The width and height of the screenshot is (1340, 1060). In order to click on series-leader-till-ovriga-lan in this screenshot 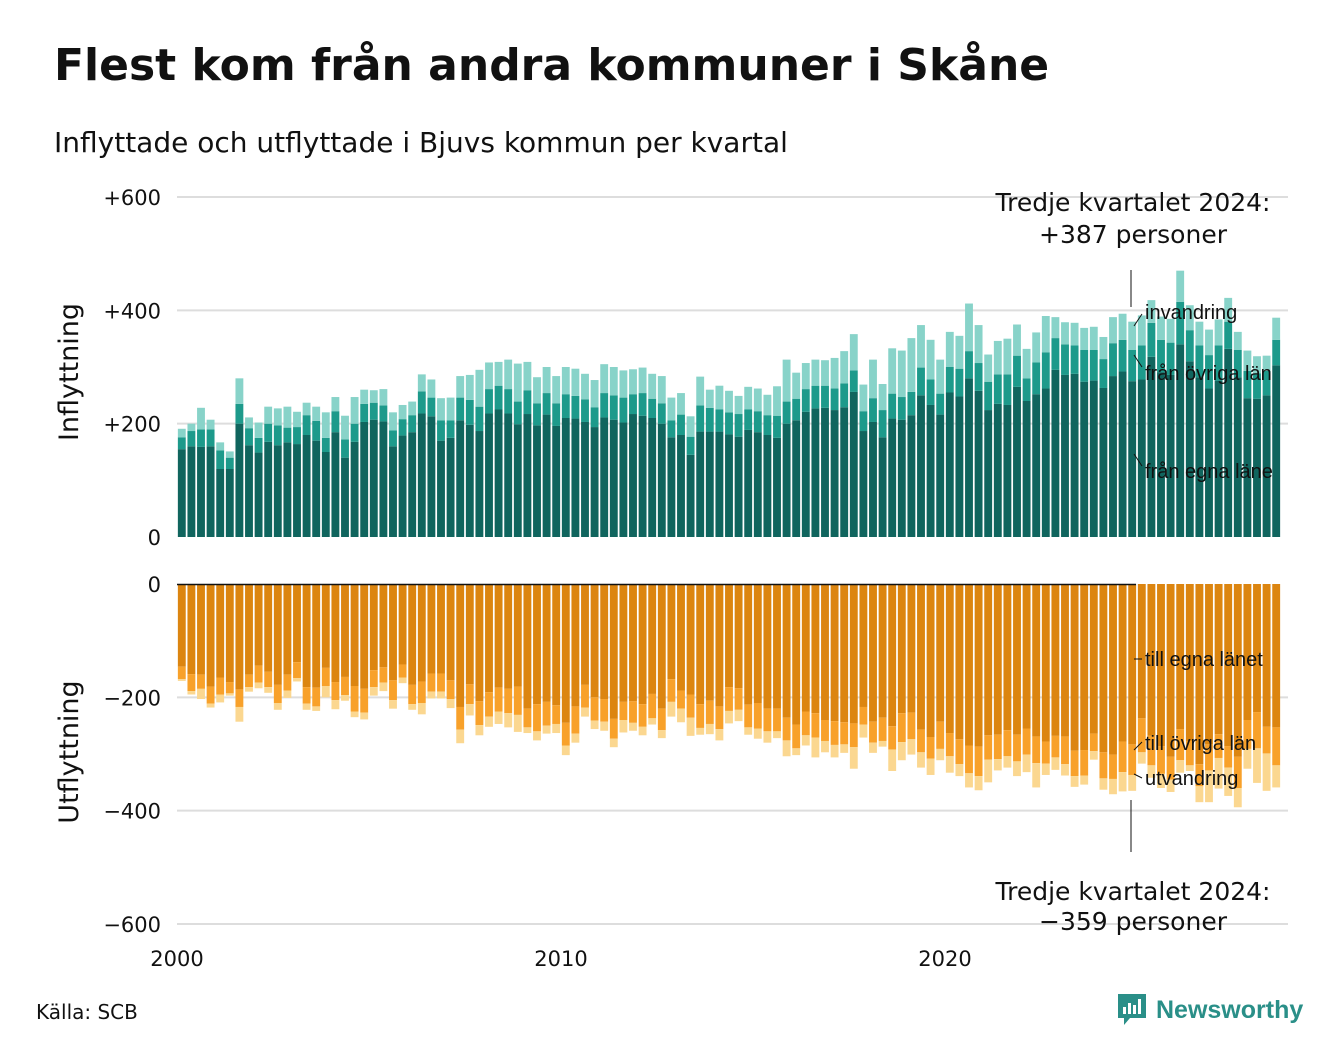, I will do `click(1138, 746)`.